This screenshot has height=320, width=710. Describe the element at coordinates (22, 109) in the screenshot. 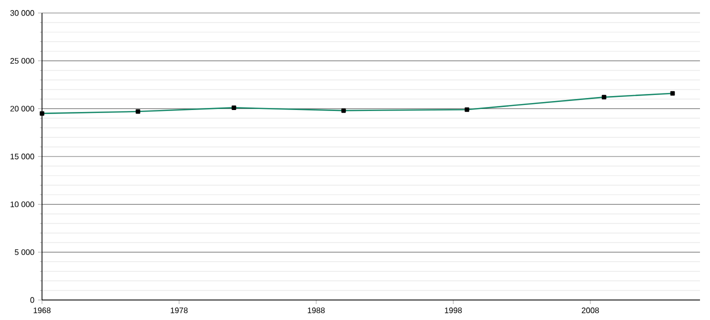

I see `y-tick-label: 20 000` at that location.